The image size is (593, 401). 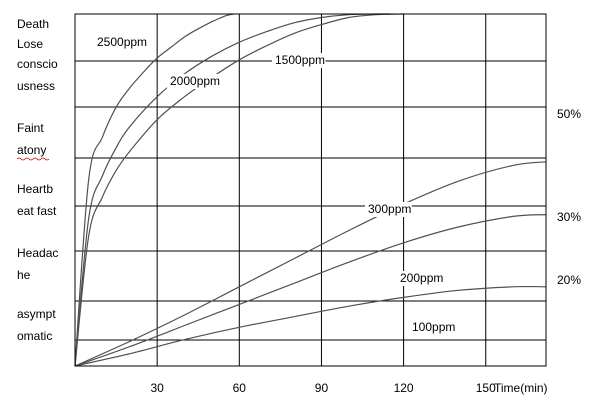 I want to click on y-category-label: he, so click(x=24, y=275).